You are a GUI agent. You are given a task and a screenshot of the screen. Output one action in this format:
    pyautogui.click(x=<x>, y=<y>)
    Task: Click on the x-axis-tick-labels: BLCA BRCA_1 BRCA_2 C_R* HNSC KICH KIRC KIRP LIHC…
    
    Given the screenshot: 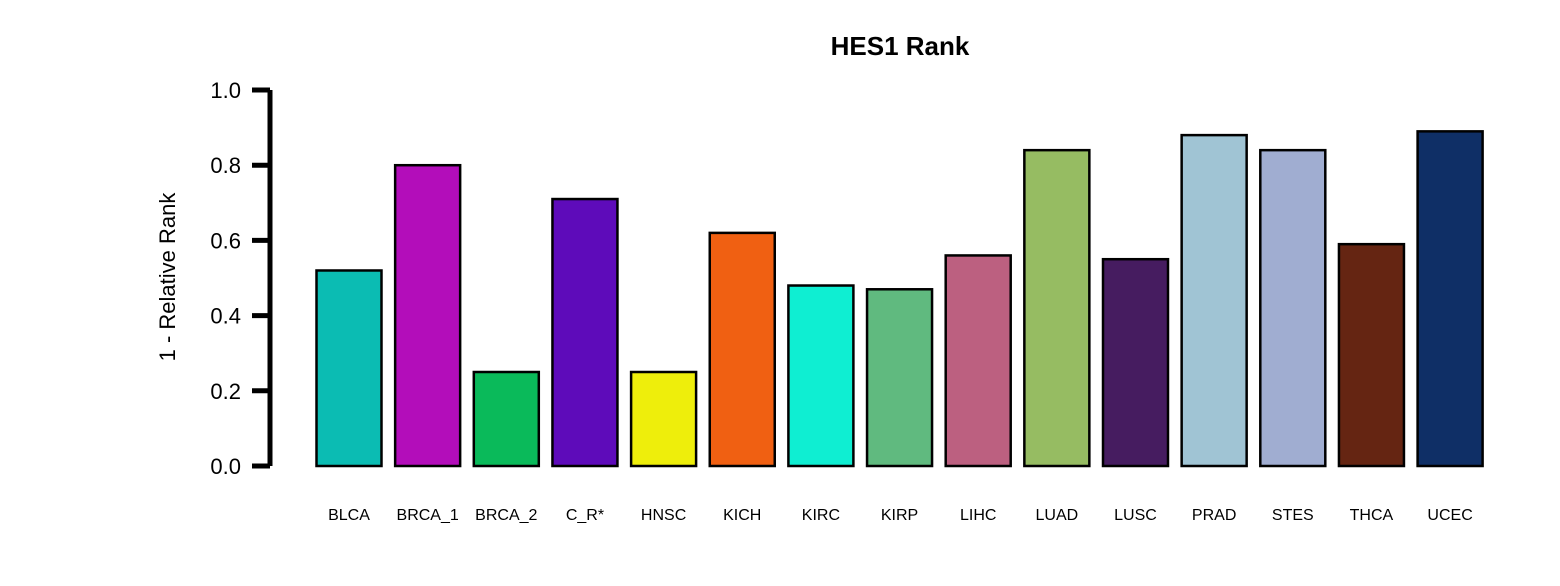 What is the action you would take?
    pyautogui.click(x=900, y=515)
    